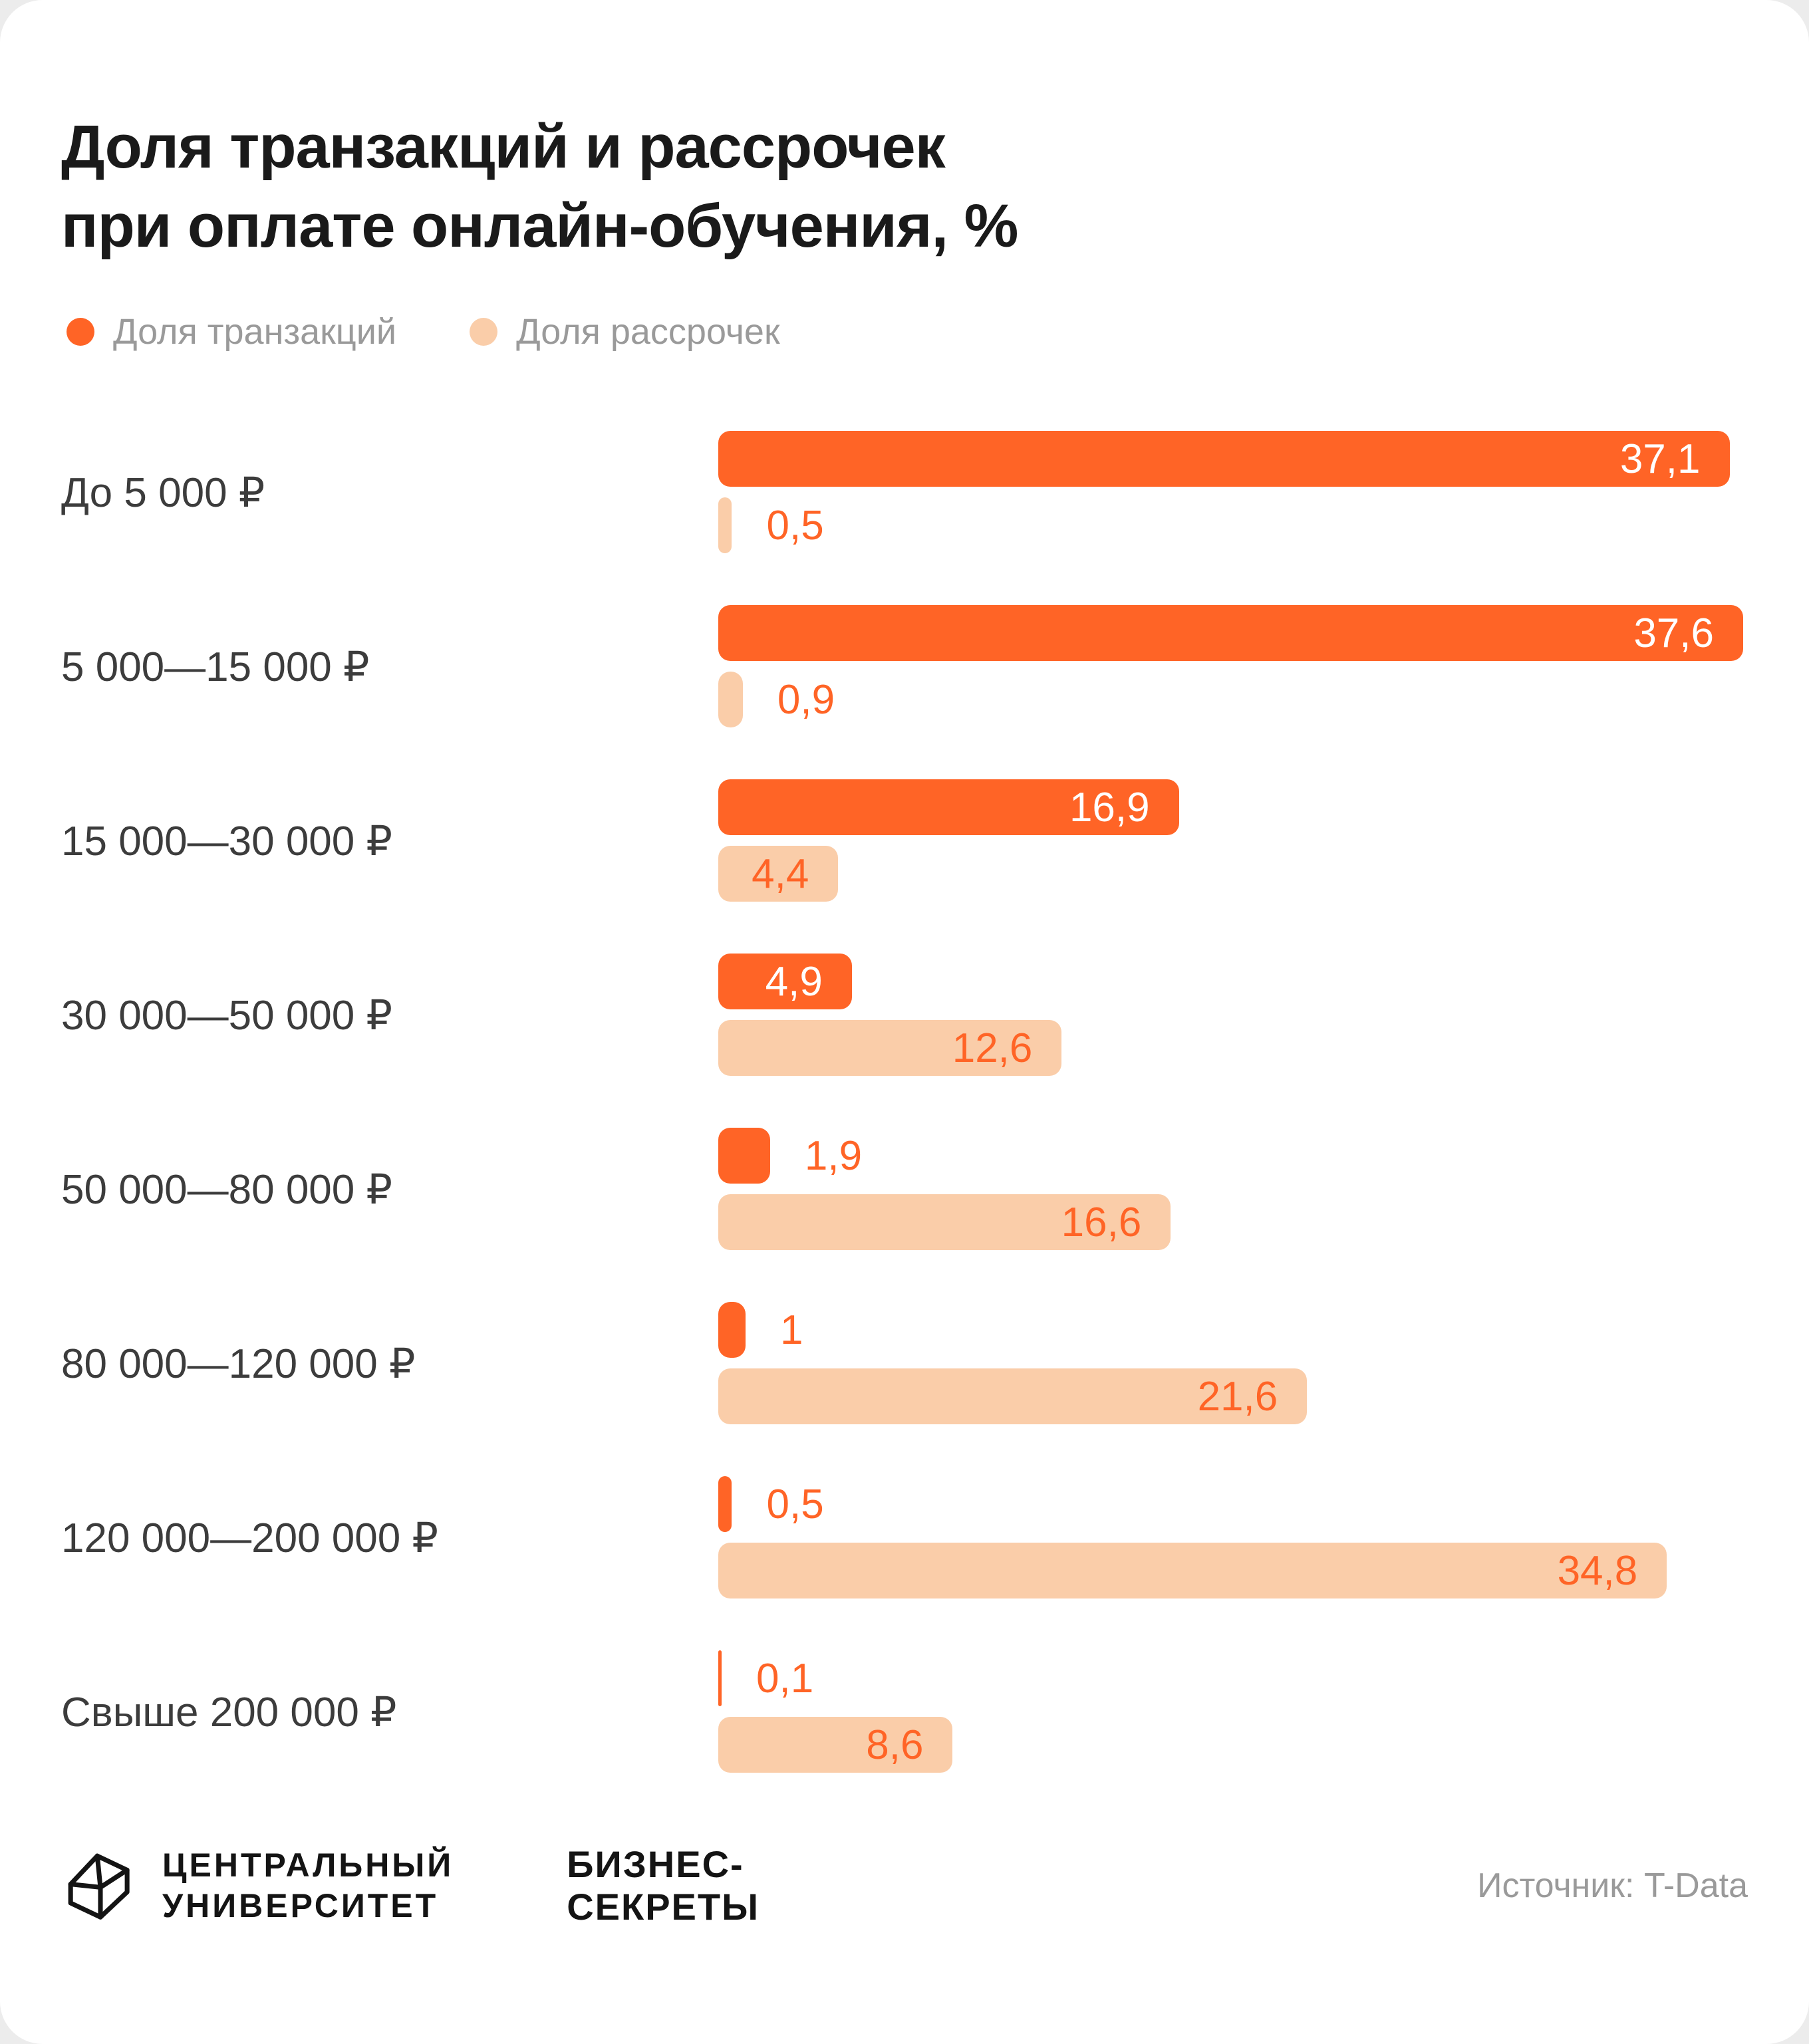 The width and height of the screenshot is (1809, 2044). I want to click on bar-value-label: 1, so click(791, 1330).